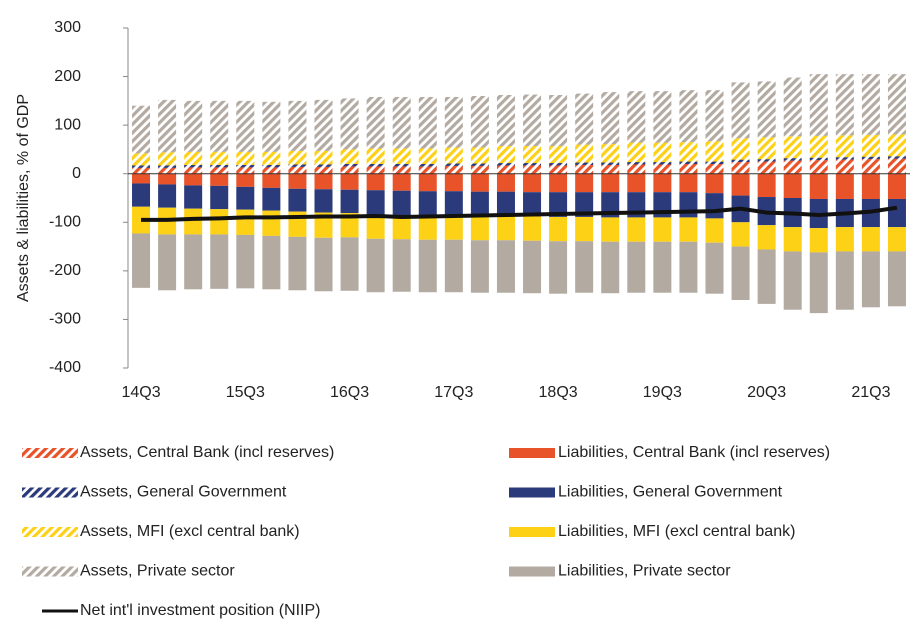  I want to click on x-tick-label: 19Q3, so click(662, 392).